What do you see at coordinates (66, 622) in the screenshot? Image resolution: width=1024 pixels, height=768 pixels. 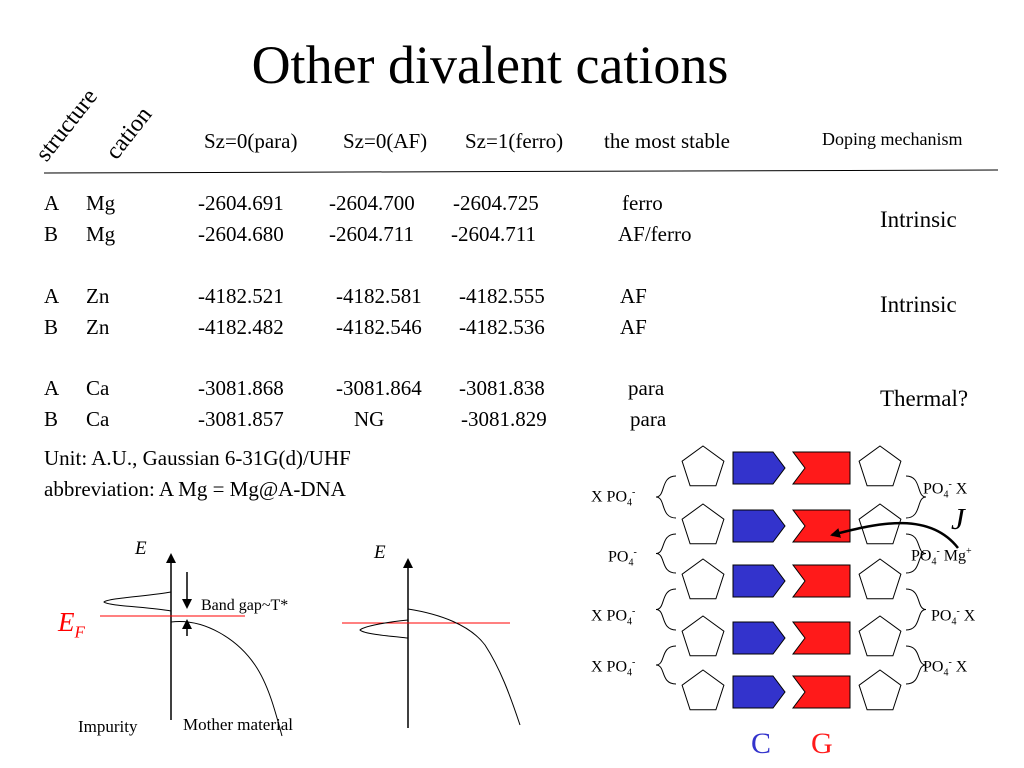 I see `fermi-e: E` at bounding box center [66, 622].